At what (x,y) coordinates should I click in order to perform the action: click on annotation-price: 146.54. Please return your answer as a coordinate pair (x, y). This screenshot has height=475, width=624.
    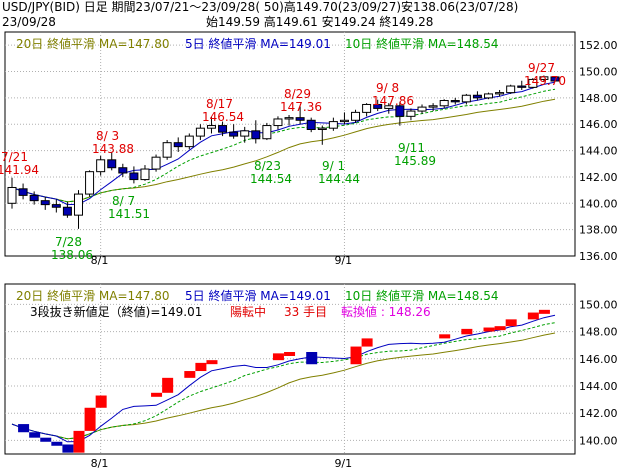
    Looking at the image, I should click on (223, 117).